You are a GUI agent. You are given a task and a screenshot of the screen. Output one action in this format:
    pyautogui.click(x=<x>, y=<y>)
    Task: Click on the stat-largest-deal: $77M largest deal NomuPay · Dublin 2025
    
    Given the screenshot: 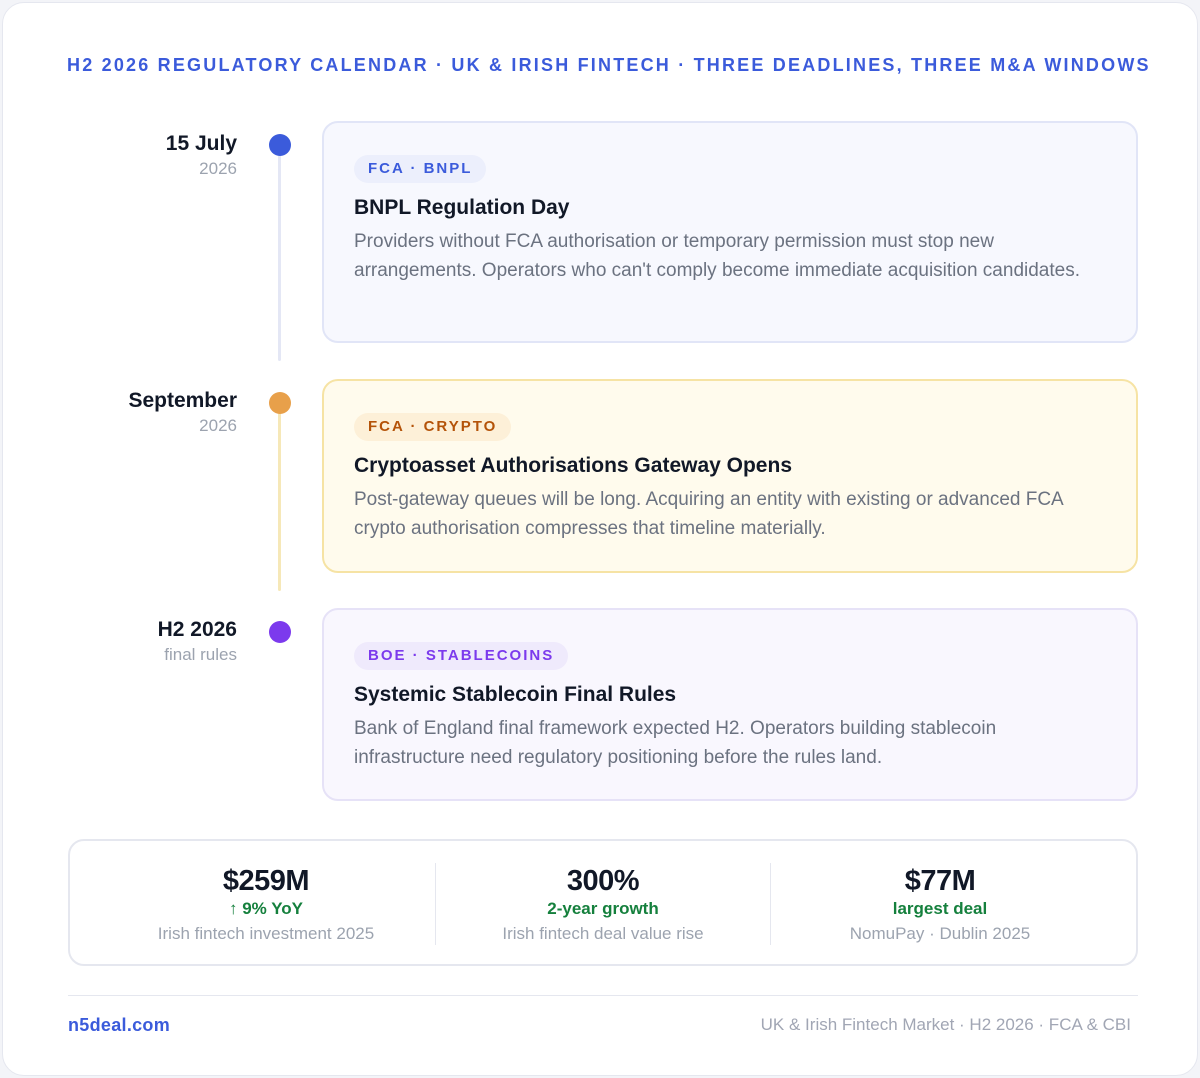 What is the action you would take?
    pyautogui.click(x=940, y=902)
    